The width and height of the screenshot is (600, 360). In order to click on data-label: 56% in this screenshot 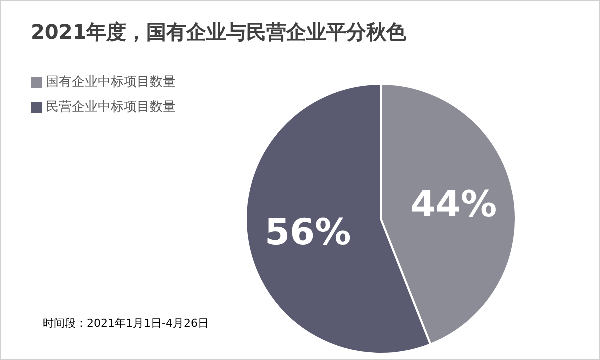, I will do `click(308, 233)`.